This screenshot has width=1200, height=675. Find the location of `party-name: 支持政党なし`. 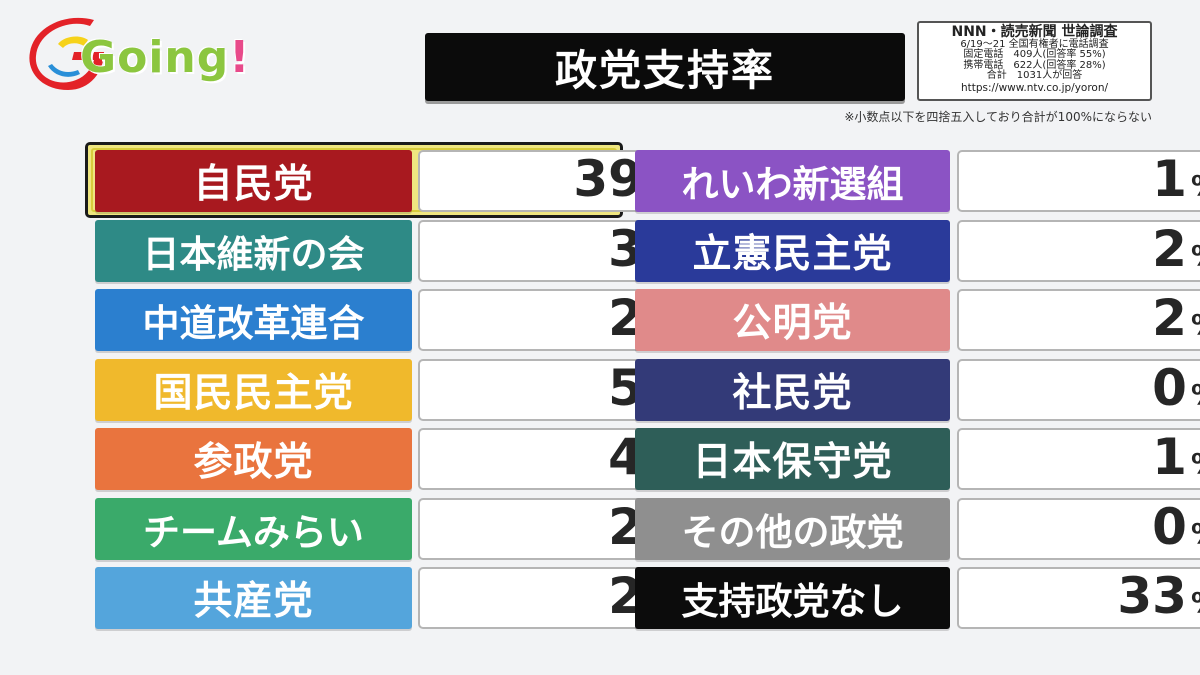

party-name: 支持政党なし is located at coordinates (792, 598).